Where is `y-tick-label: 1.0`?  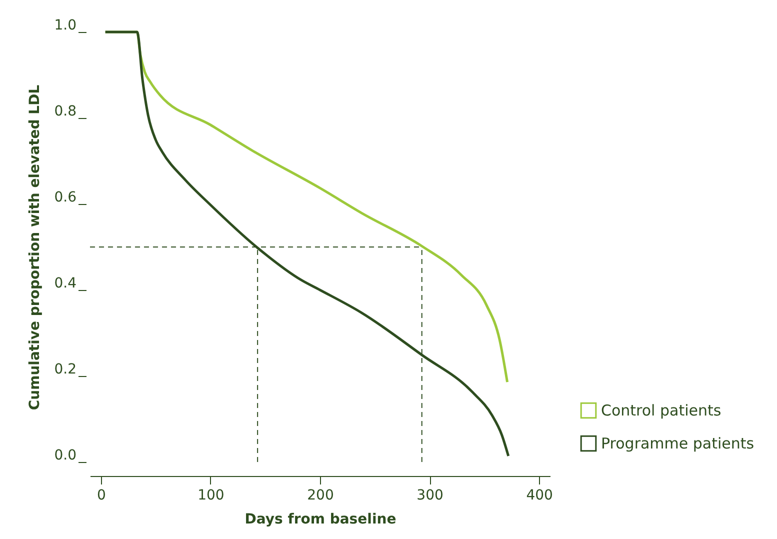
y-tick-label: 1.0 is located at coordinates (65, 26).